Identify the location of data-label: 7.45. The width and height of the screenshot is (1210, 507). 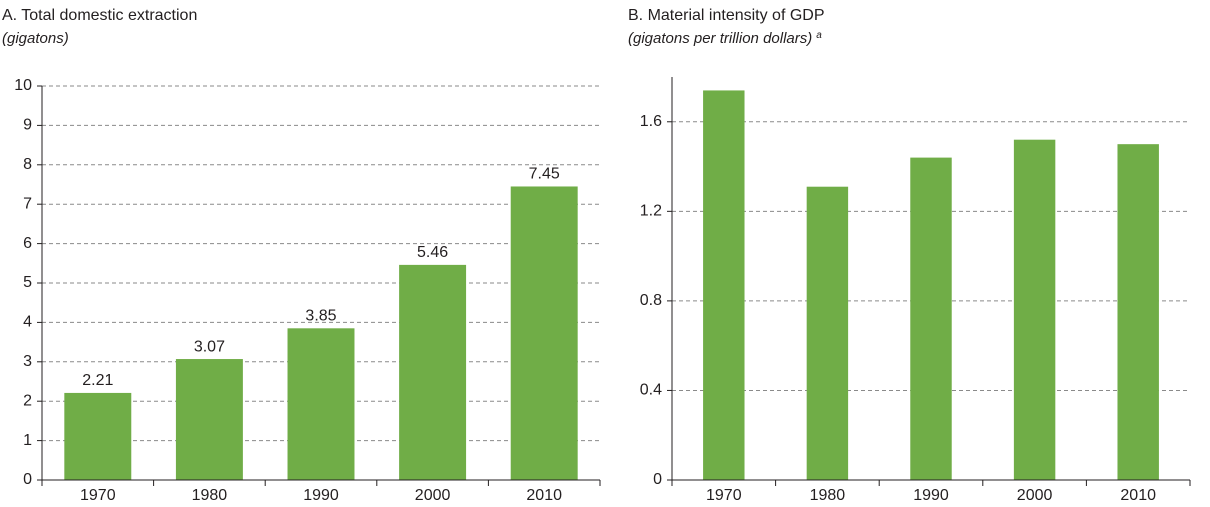
(544, 174).